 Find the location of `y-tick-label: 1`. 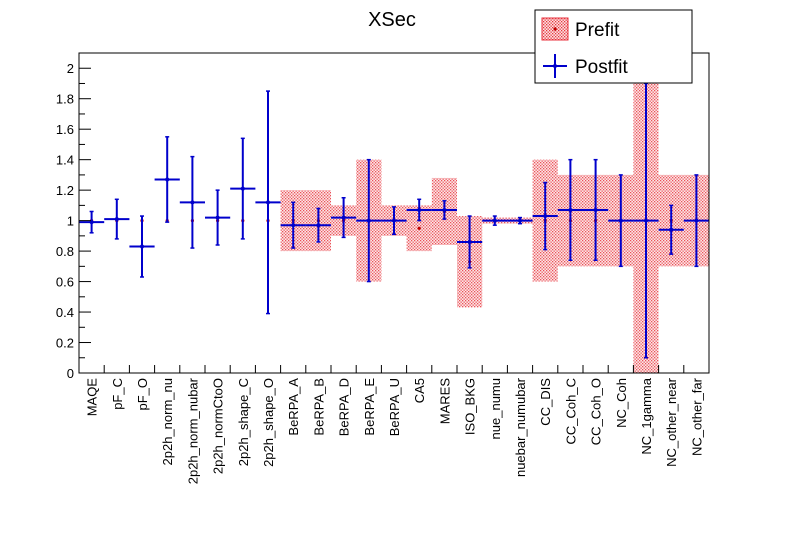

y-tick-label: 1 is located at coordinates (70, 221).